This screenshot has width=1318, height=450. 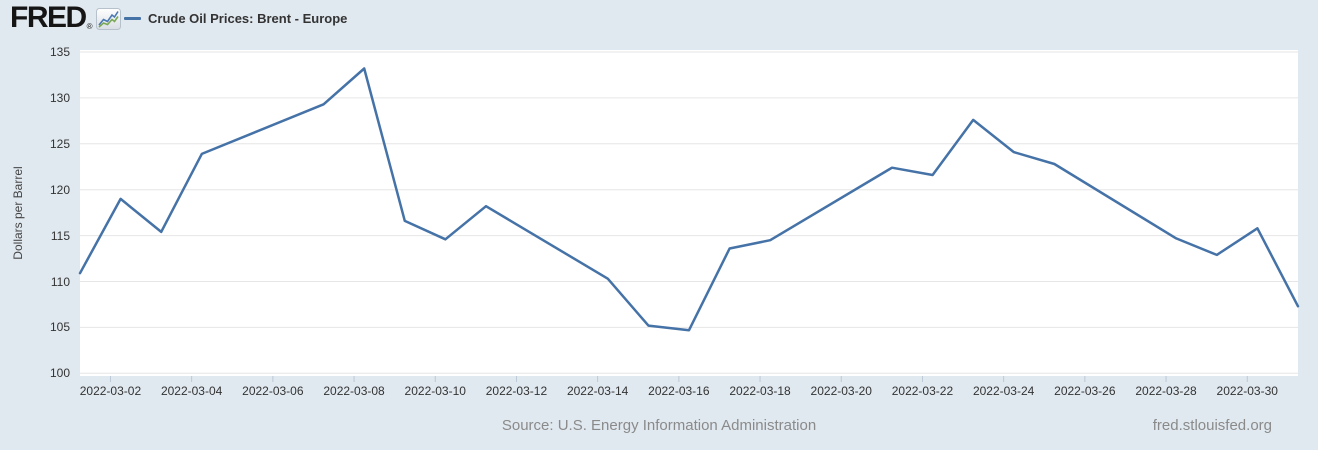 I want to click on registered-trademark-symbol: ®, so click(x=89, y=26).